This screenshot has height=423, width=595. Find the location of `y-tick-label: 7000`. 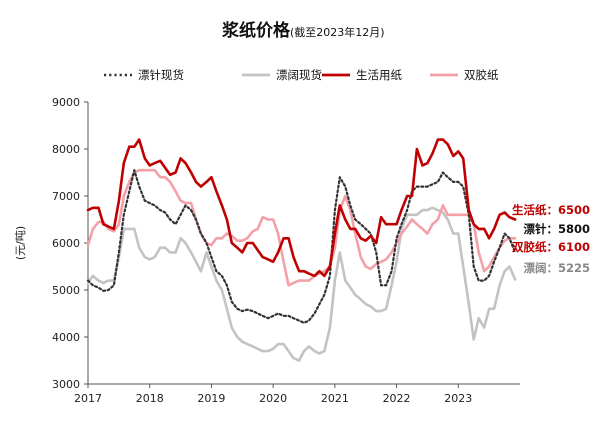

y-tick-label: 7000 is located at coordinates (66, 196).